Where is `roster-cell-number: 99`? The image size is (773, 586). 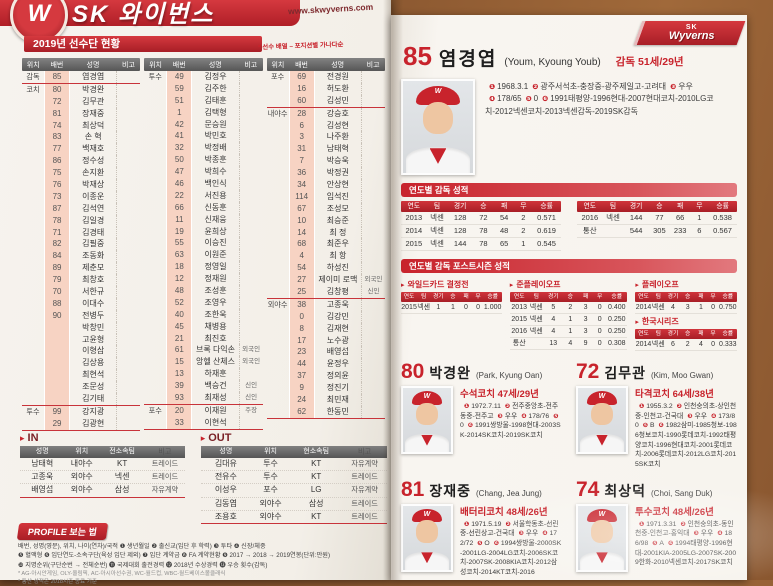
roster-cell-number: 99 is located at coordinates (57, 411).